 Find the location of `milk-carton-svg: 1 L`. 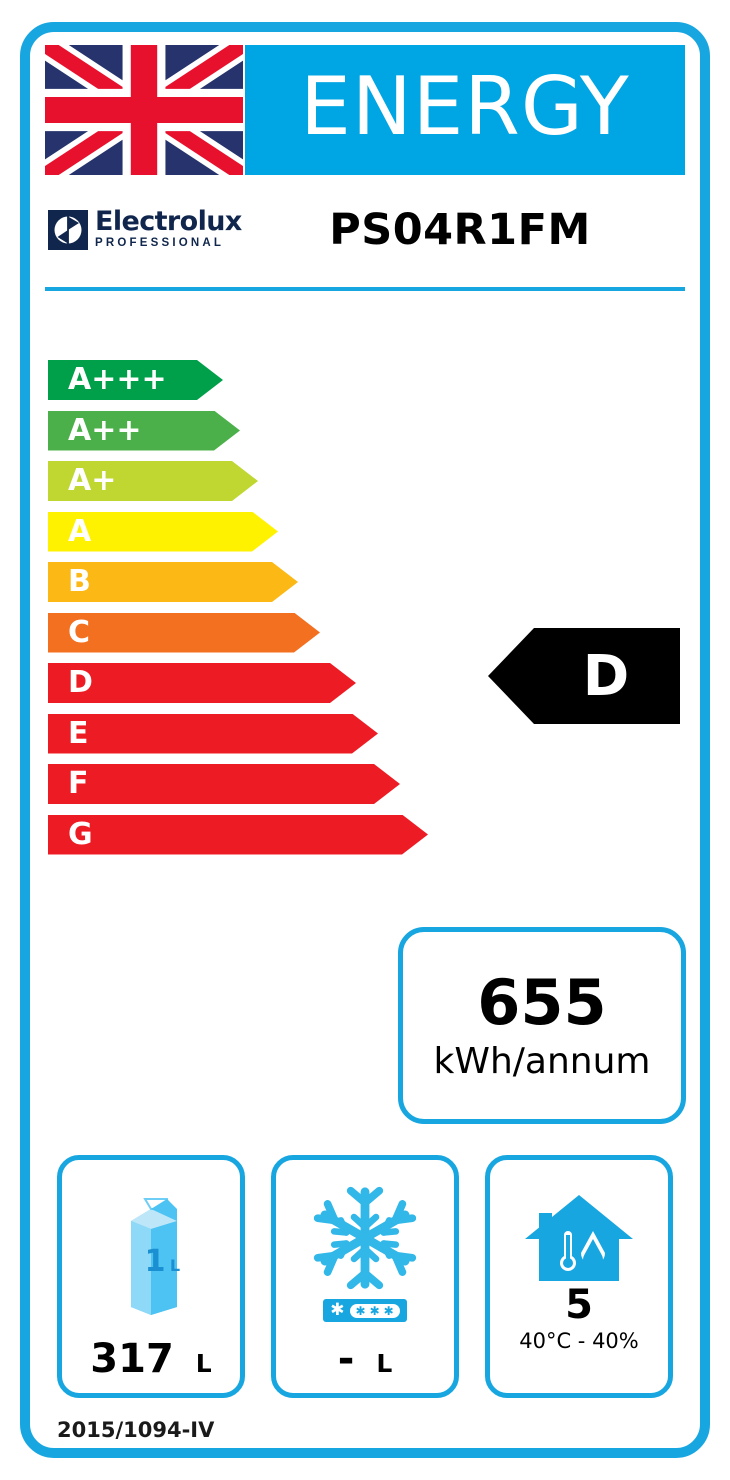

milk-carton-svg: 1 L is located at coordinates (155, 1256).